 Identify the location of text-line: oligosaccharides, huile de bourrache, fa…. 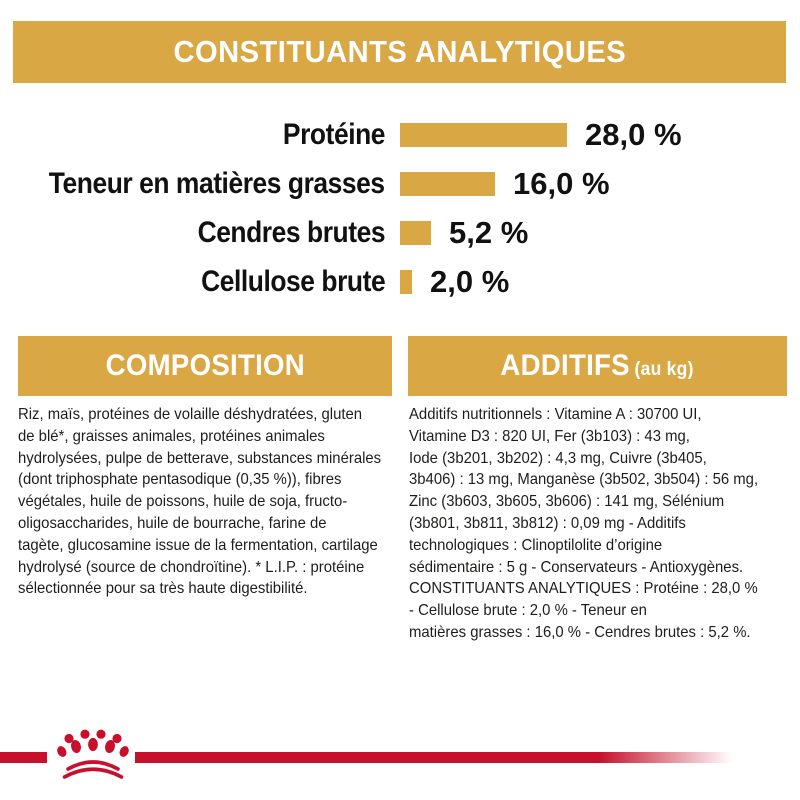
(172, 523).